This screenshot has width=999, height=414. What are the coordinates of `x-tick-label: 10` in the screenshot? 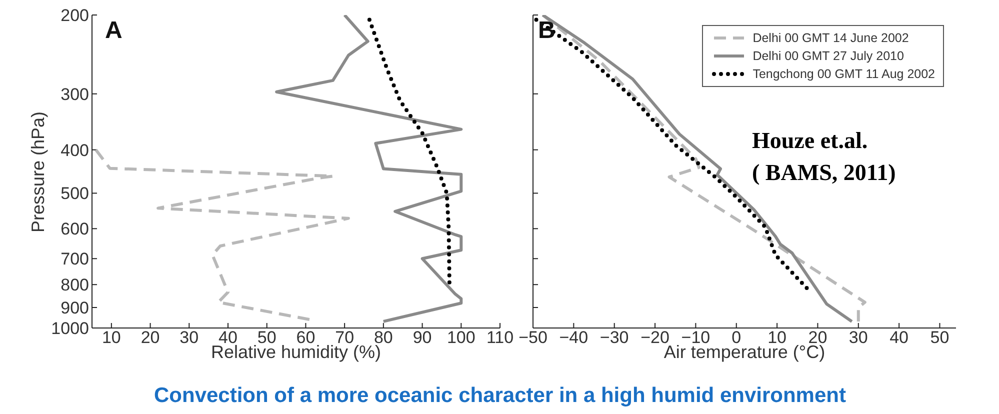 It's located at (111, 338).